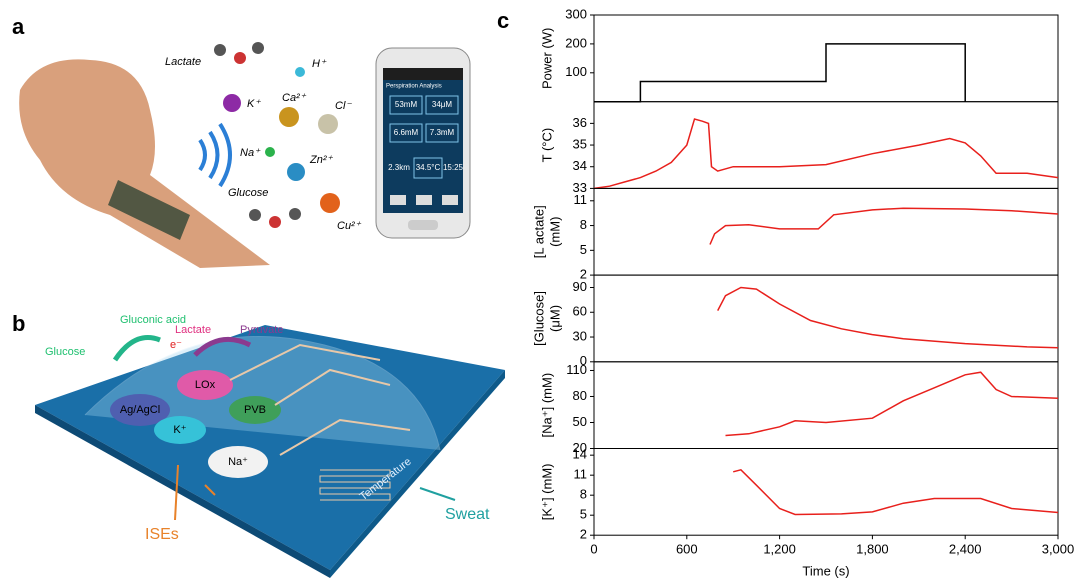 Image resolution: width=1079 pixels, height=587 pixels. Describe the element at coordinates (593, 549) in the screenshot. I see `x-tick-label: 0` at that location.